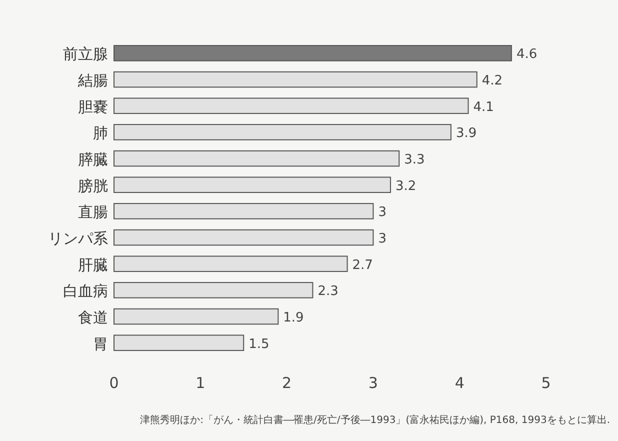 This screenshot has width=618, height=441. Describe the element at coordinates (85, 291) in the screenshot. I see `y-tick-label: 白血病` at that location.